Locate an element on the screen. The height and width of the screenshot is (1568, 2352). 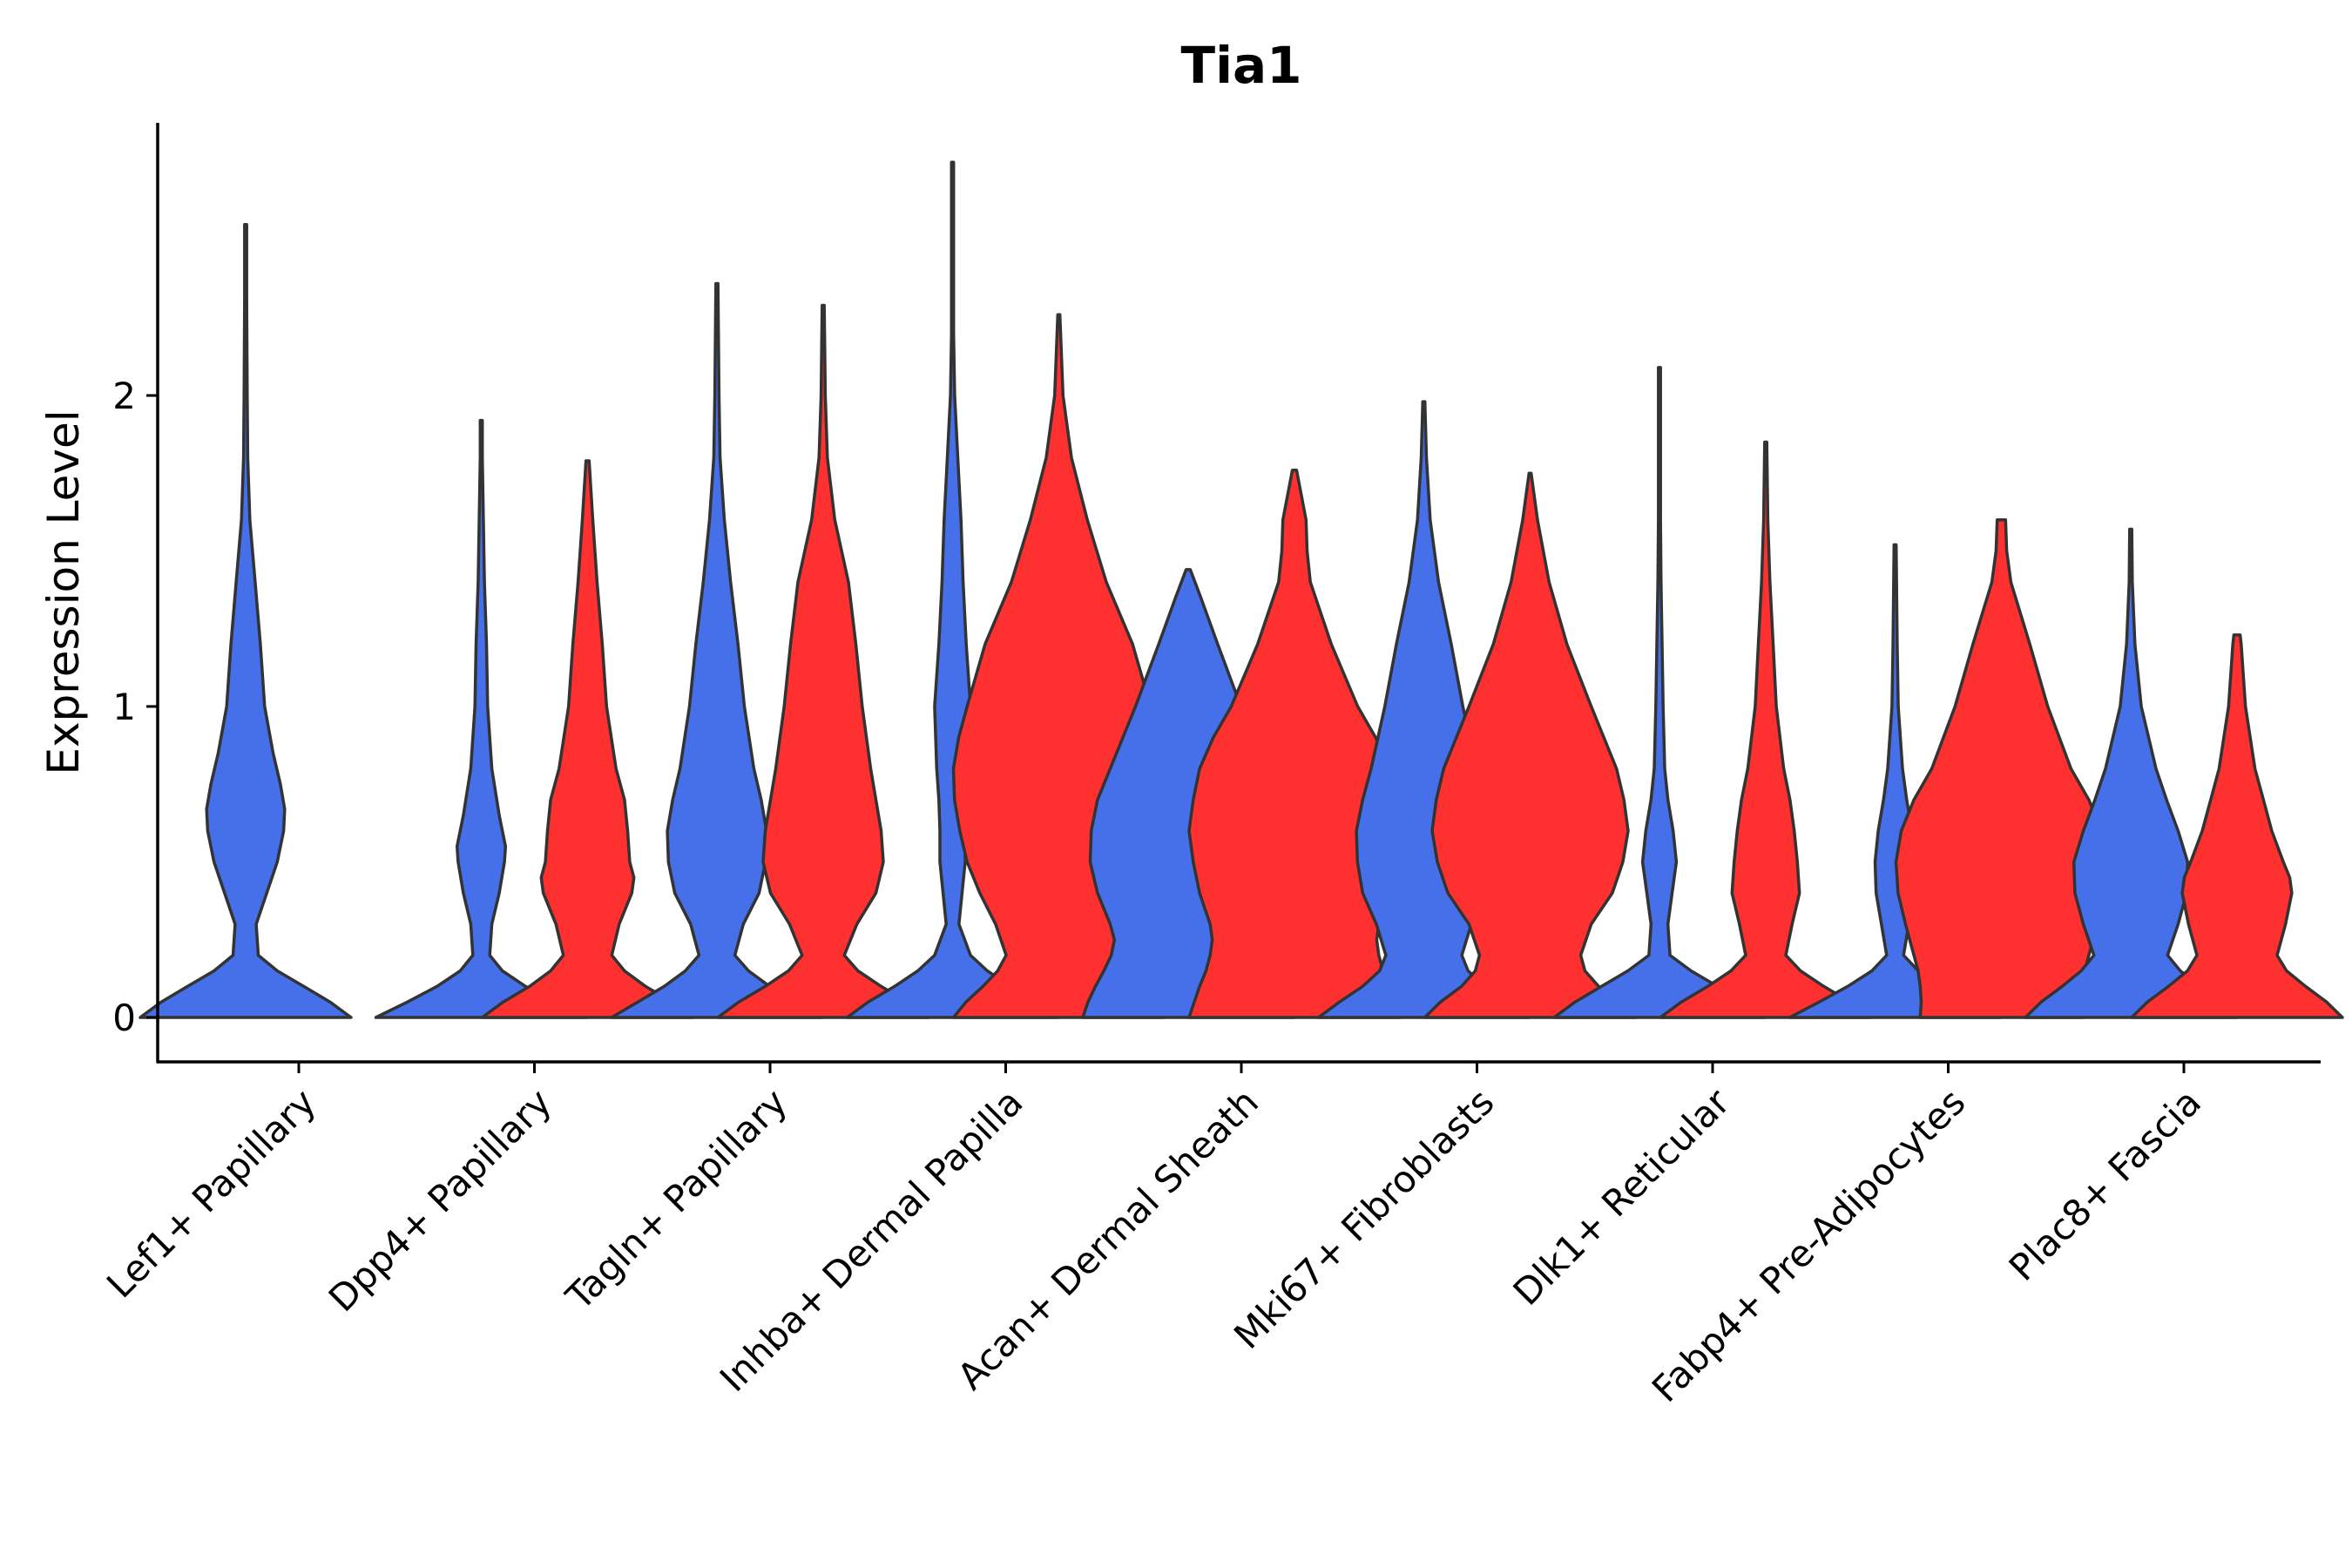
x-tick-label: Mki67+ Fibroblasts is located at coordinates (1364, 1218).